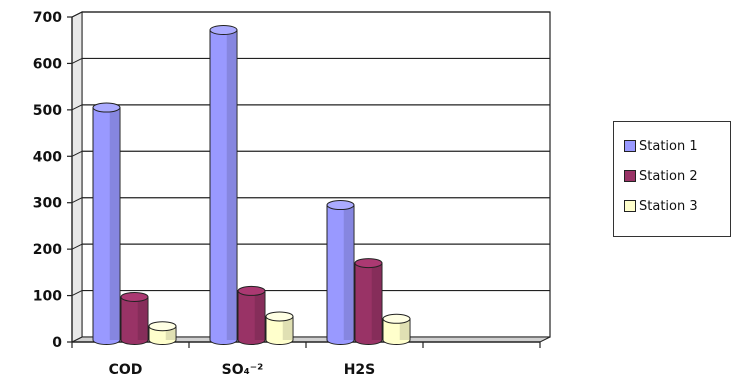  What do you see at coordinates (47, 180) in the screenshot?
I see `y-tick-labels: 0 100 200 300 400 500 600 700` at bounding box center [47, 180].